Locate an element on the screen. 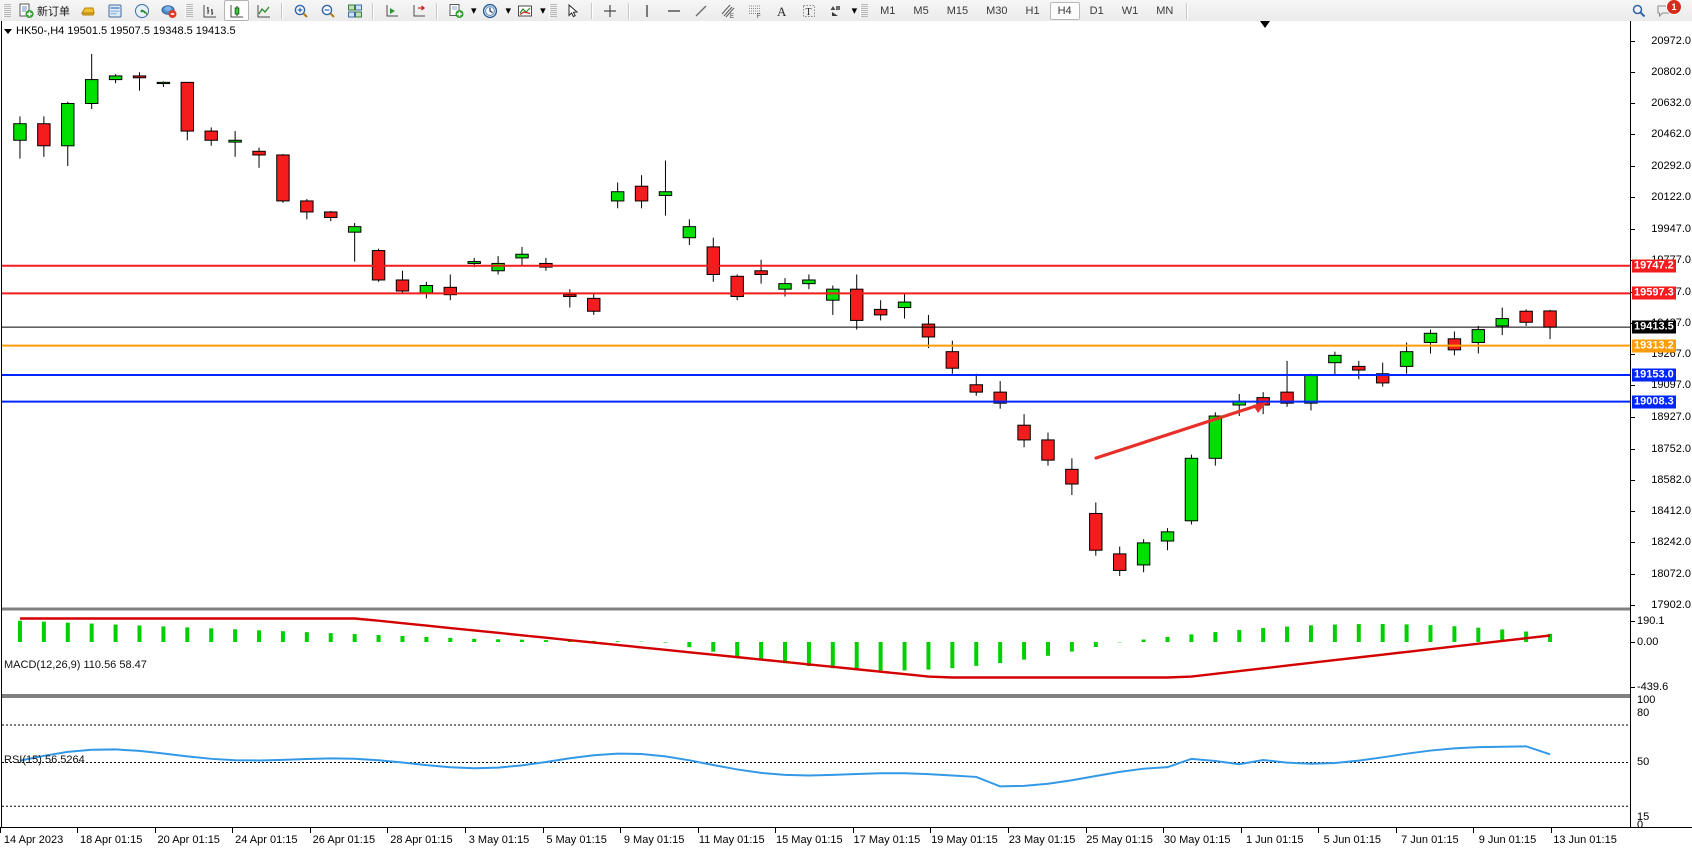 This screenshot has width=1692, height=860. periods-button is located at coordinates (490, 10).